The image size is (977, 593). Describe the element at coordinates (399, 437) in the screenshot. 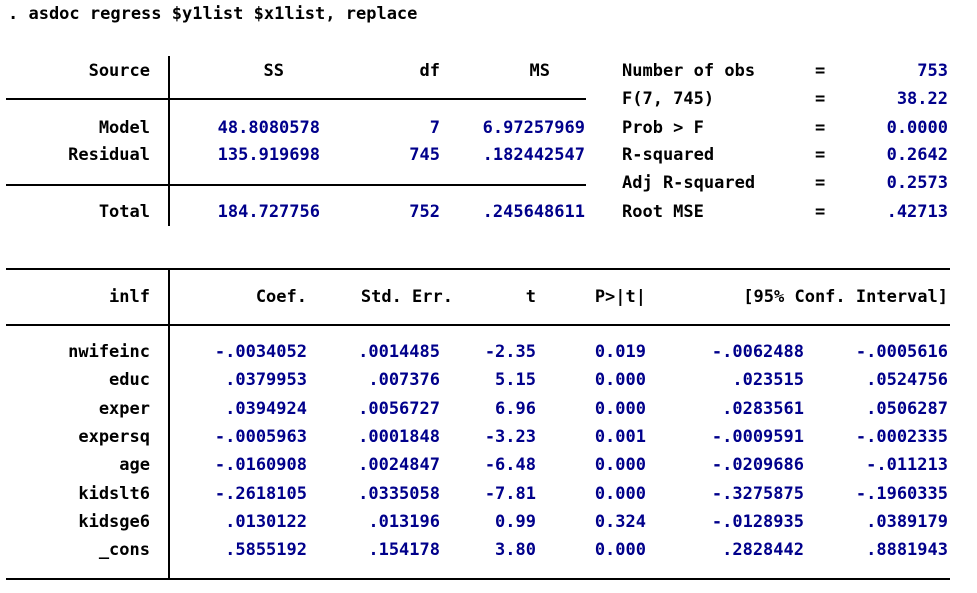

I see `coef-row-stderr: .0001848` at that location.